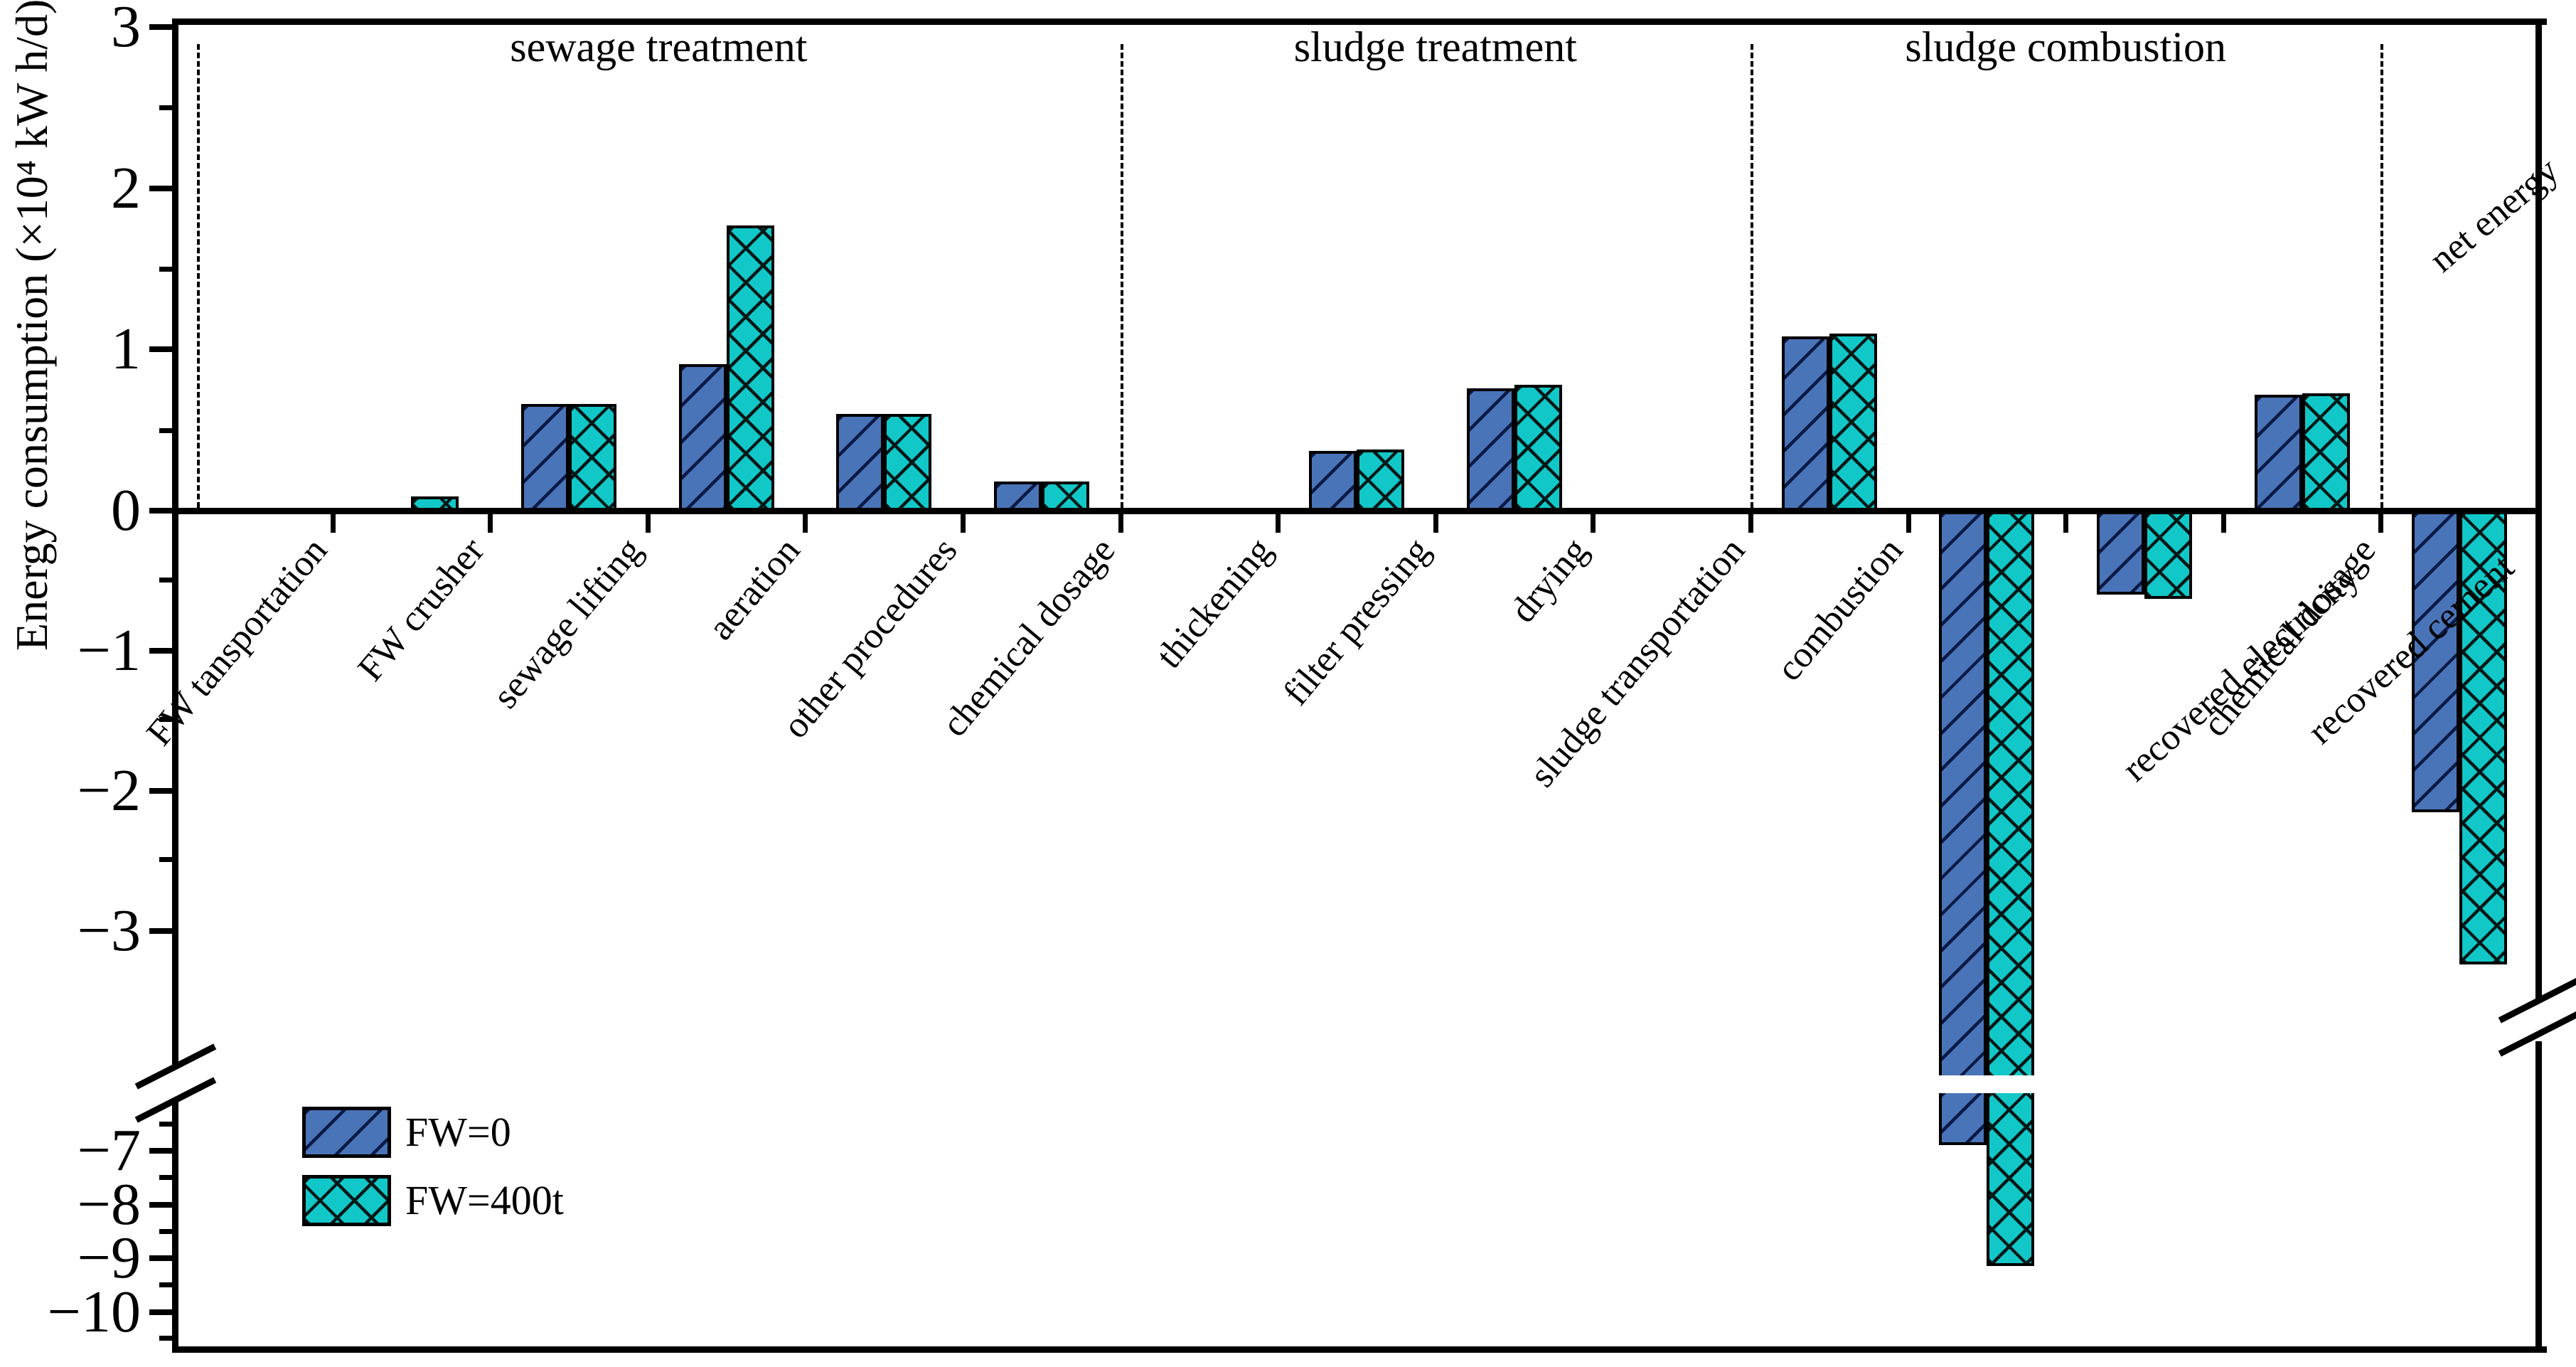 This screenshot has height=1367, width=2576. I want to click on y-tick-label: 2, so click(126, 188).